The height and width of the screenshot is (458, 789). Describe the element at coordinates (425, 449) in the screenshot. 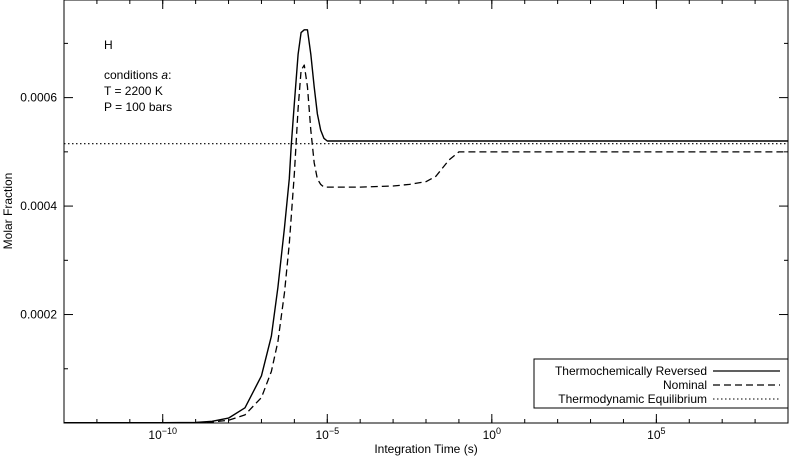

I see `x-axis-label: Integration Time (s)` at that location.